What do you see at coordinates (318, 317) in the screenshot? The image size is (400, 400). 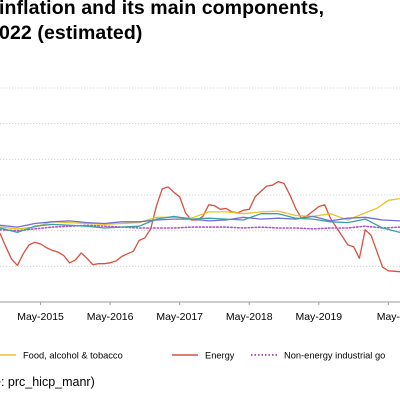 I see `x-tick-label: May-2019` at bounding box center [318, 317].